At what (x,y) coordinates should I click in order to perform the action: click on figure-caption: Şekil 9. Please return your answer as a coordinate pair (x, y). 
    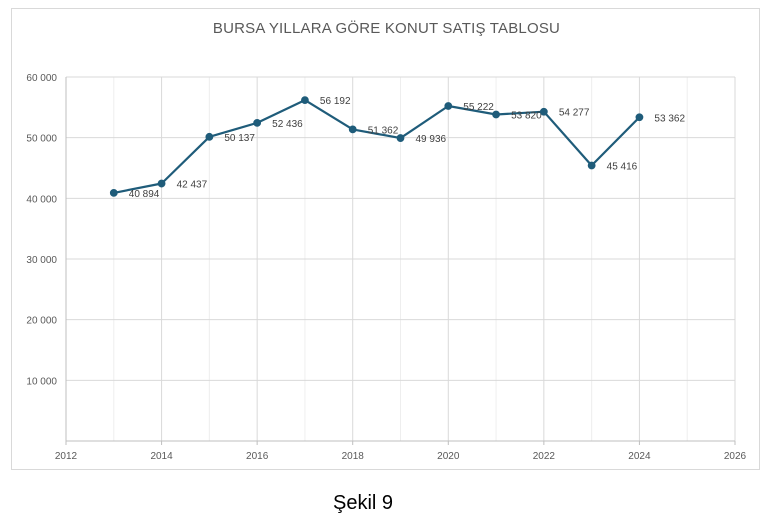
    Looking at the image, I should click on (363, 503).